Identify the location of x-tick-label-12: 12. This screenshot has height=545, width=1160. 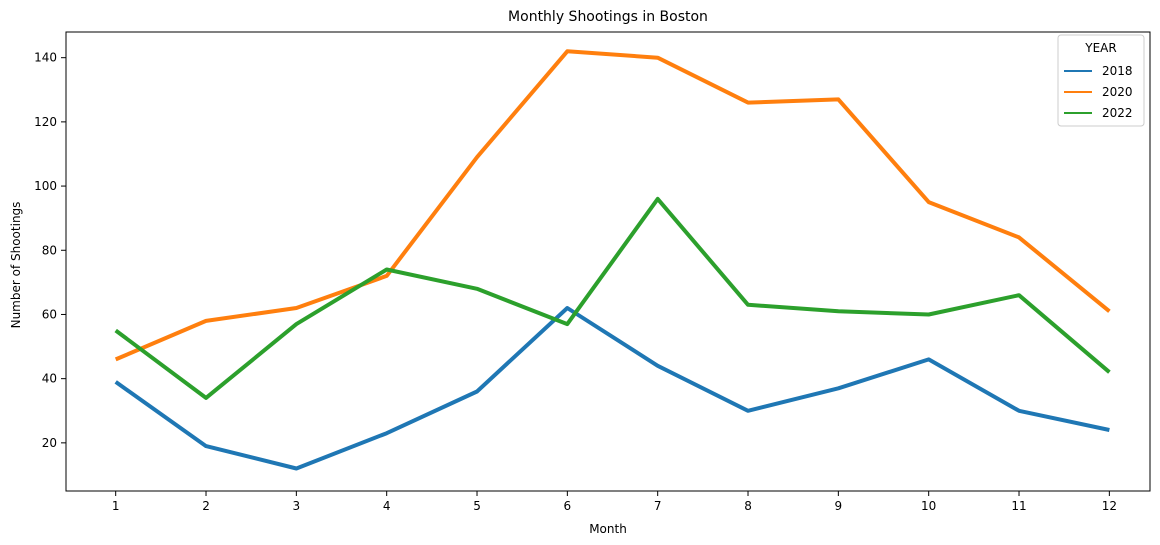
(1109, 506).